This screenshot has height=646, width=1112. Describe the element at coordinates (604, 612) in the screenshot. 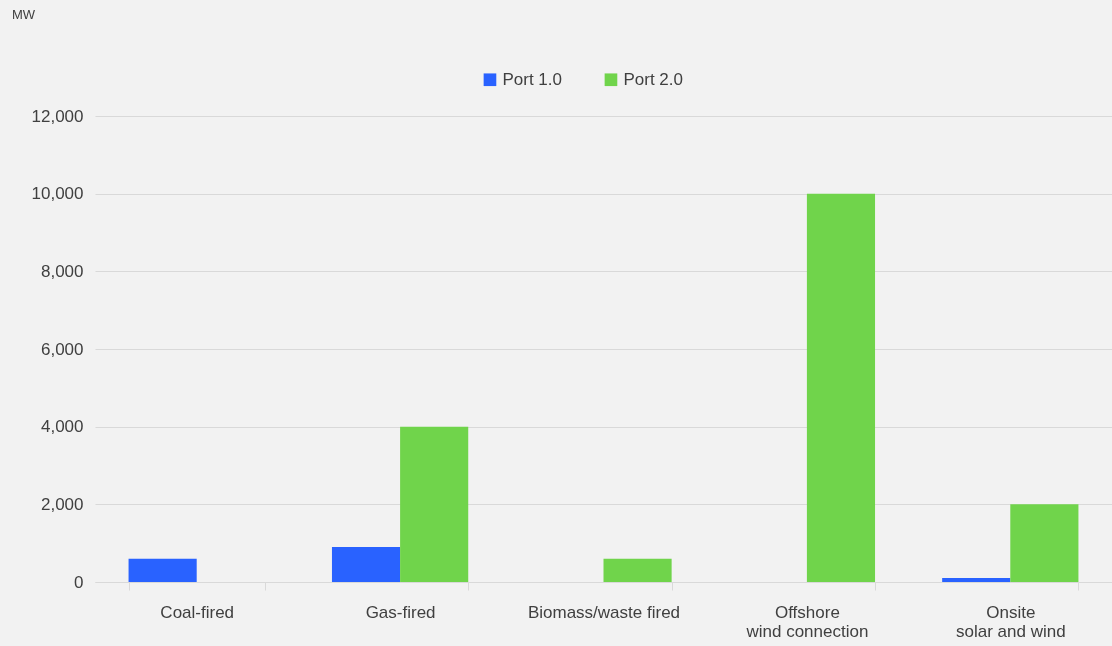

I see `x-tick-label: Biomass/waste fired` at that location.